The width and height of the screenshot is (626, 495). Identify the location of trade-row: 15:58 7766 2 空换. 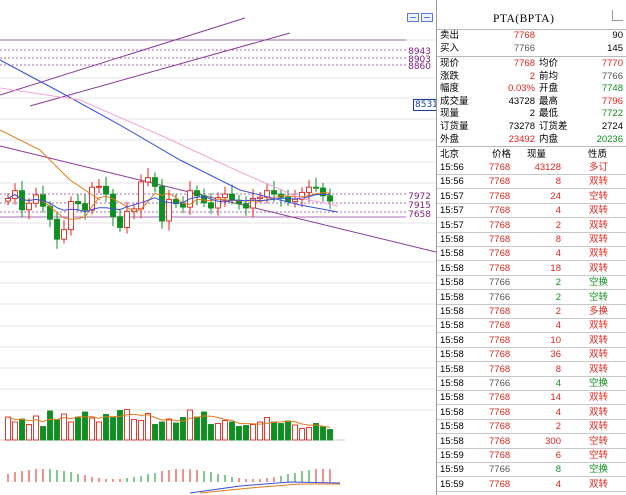
(531, 283).